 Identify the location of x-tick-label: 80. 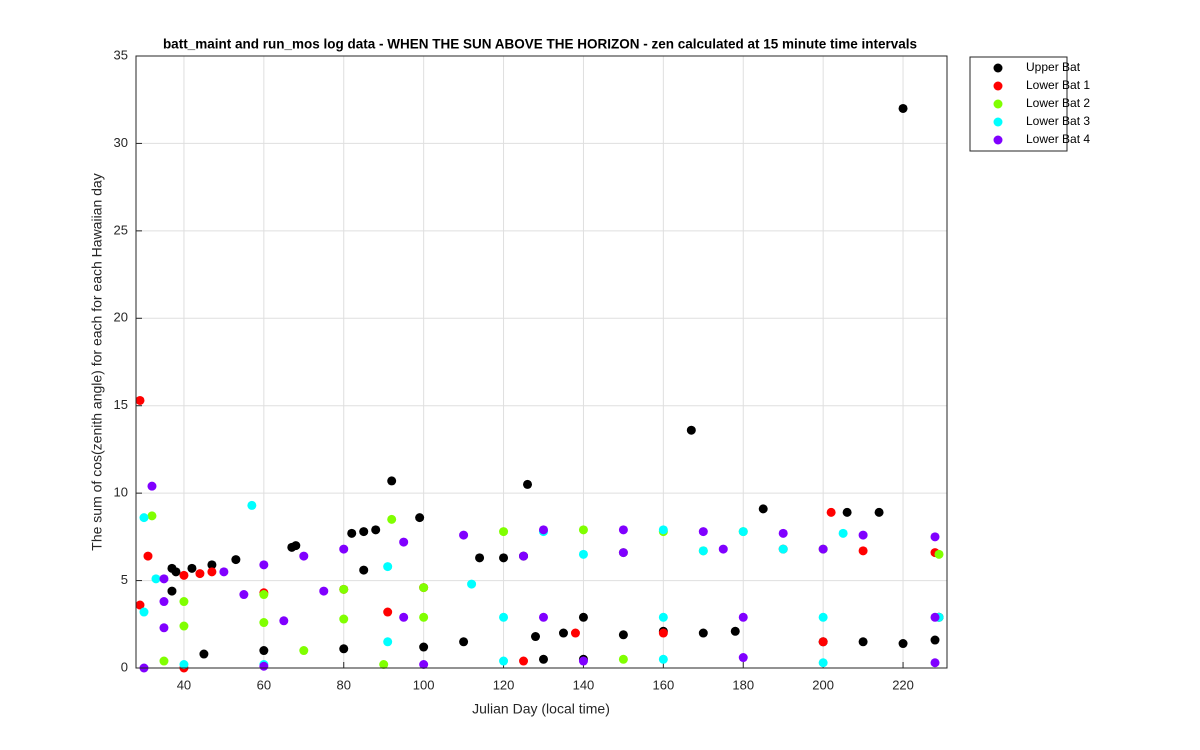
(344, 684).